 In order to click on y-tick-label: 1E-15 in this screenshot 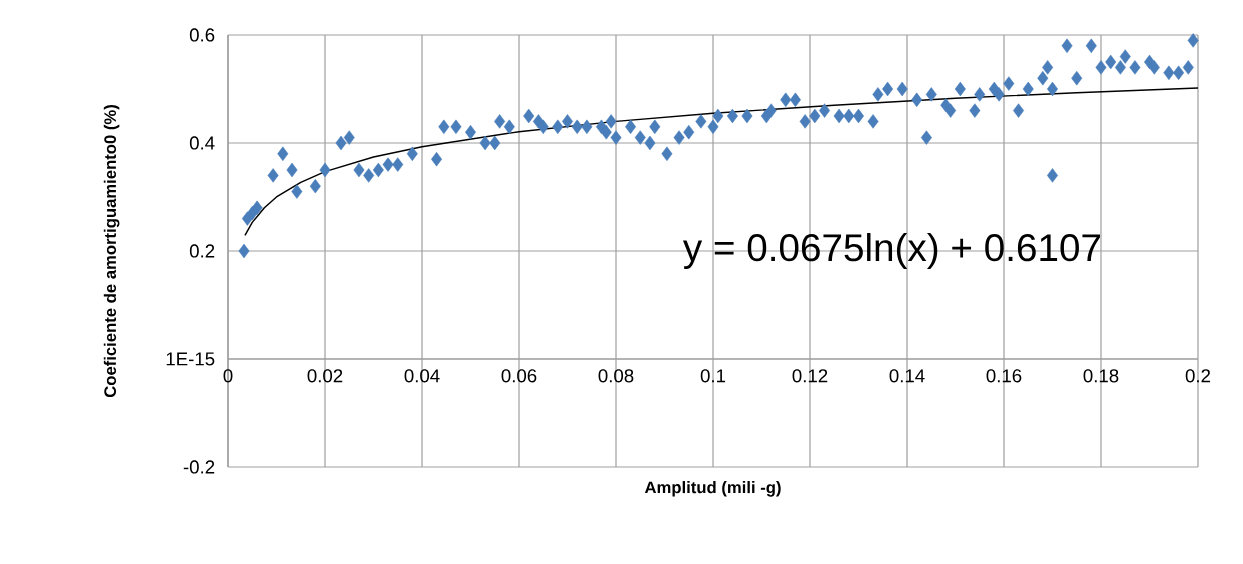, I will do `click(190, 359)`.